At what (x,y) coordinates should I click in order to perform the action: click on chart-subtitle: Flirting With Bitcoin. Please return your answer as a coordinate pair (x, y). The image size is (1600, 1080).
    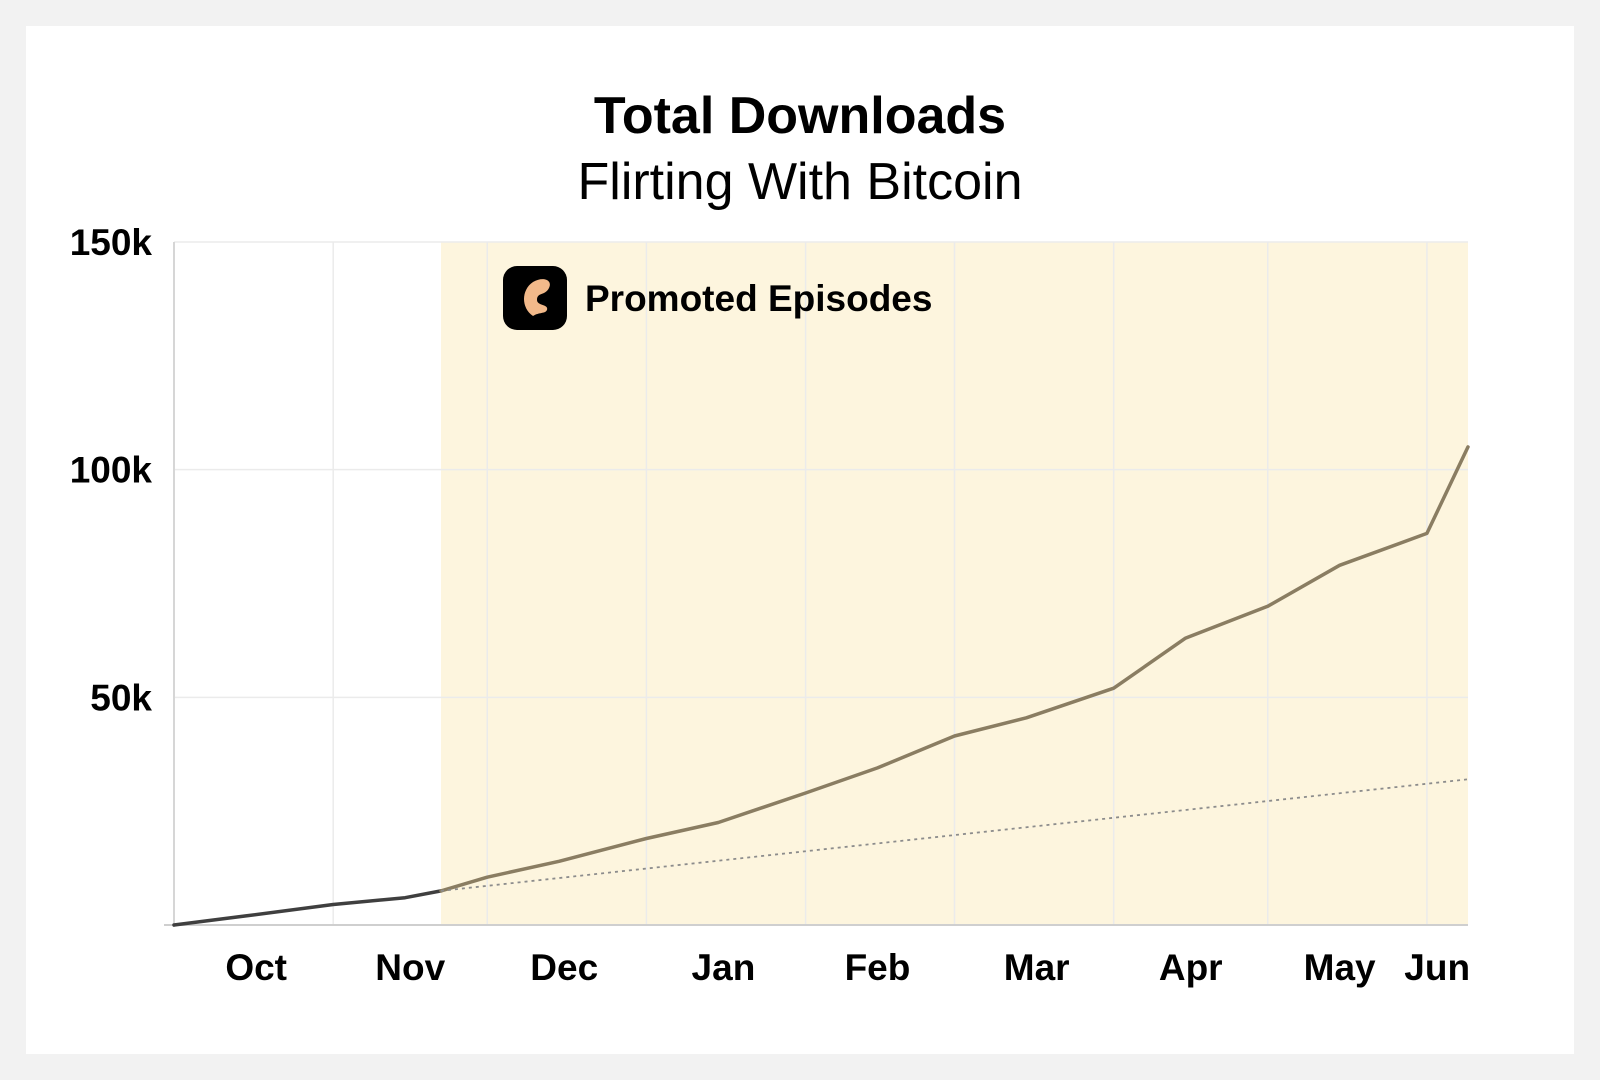
    Looking at the image, I should click on (800, 182).